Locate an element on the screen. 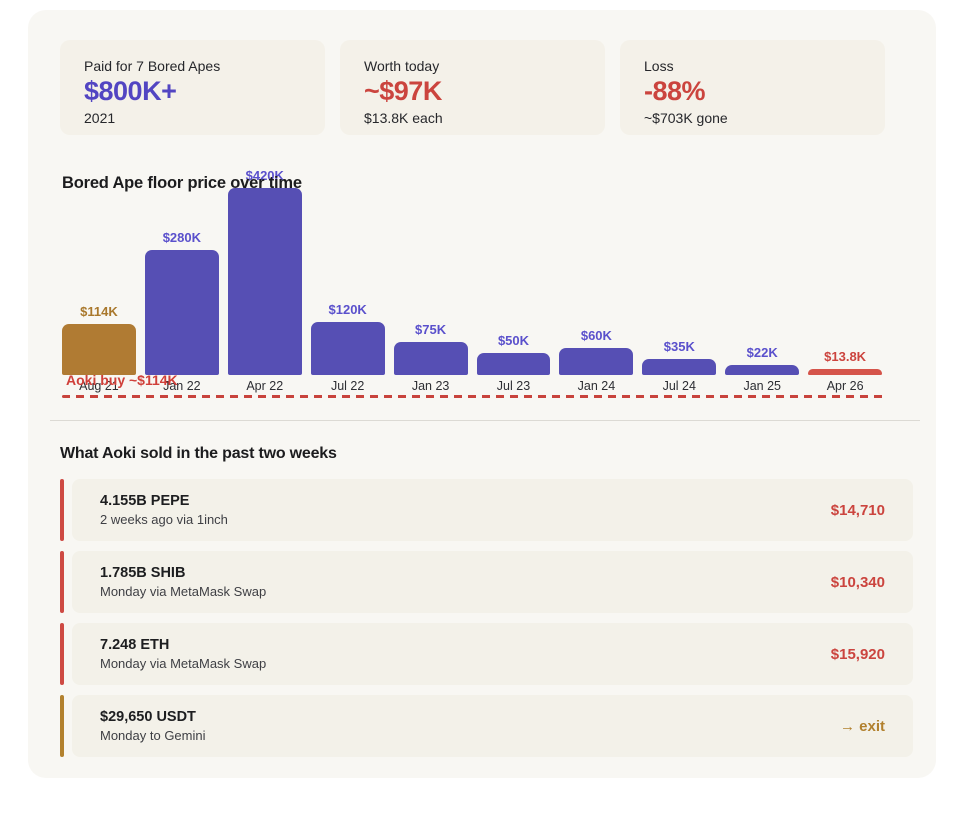 The width and height of the screenshot is (960, 816). aoki-buy-dashed-line is located at coordinates (473, 396).